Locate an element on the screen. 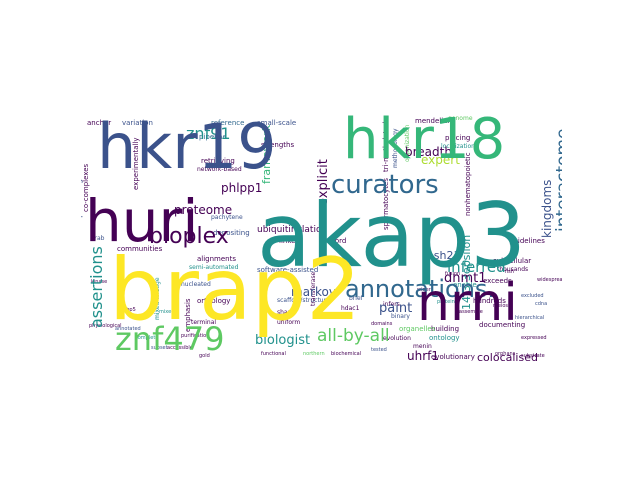  cloud-word: annotated is located at coordinates (128, 329).